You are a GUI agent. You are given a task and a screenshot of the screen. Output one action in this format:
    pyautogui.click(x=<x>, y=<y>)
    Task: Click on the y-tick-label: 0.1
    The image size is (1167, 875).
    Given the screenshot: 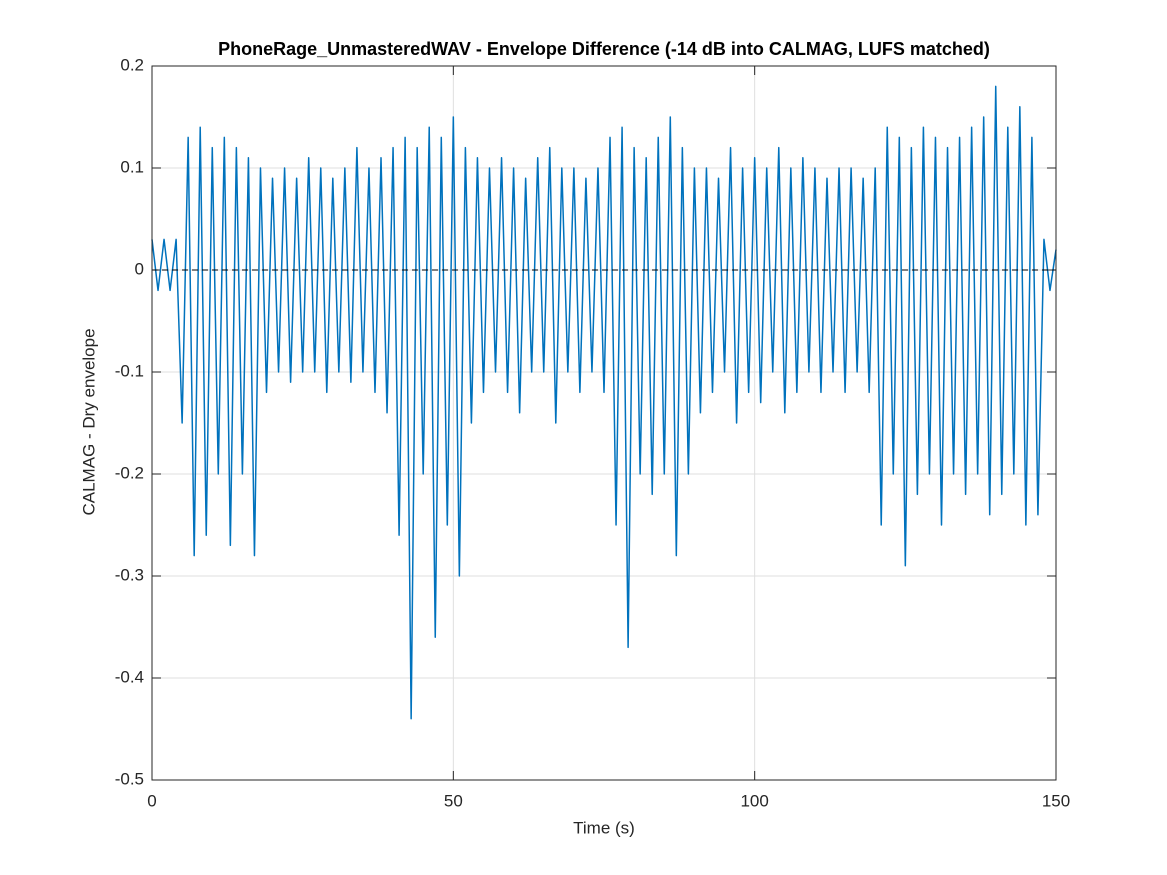 What is the action you would take?
    pyautogui.click(x=132, y=166)
    